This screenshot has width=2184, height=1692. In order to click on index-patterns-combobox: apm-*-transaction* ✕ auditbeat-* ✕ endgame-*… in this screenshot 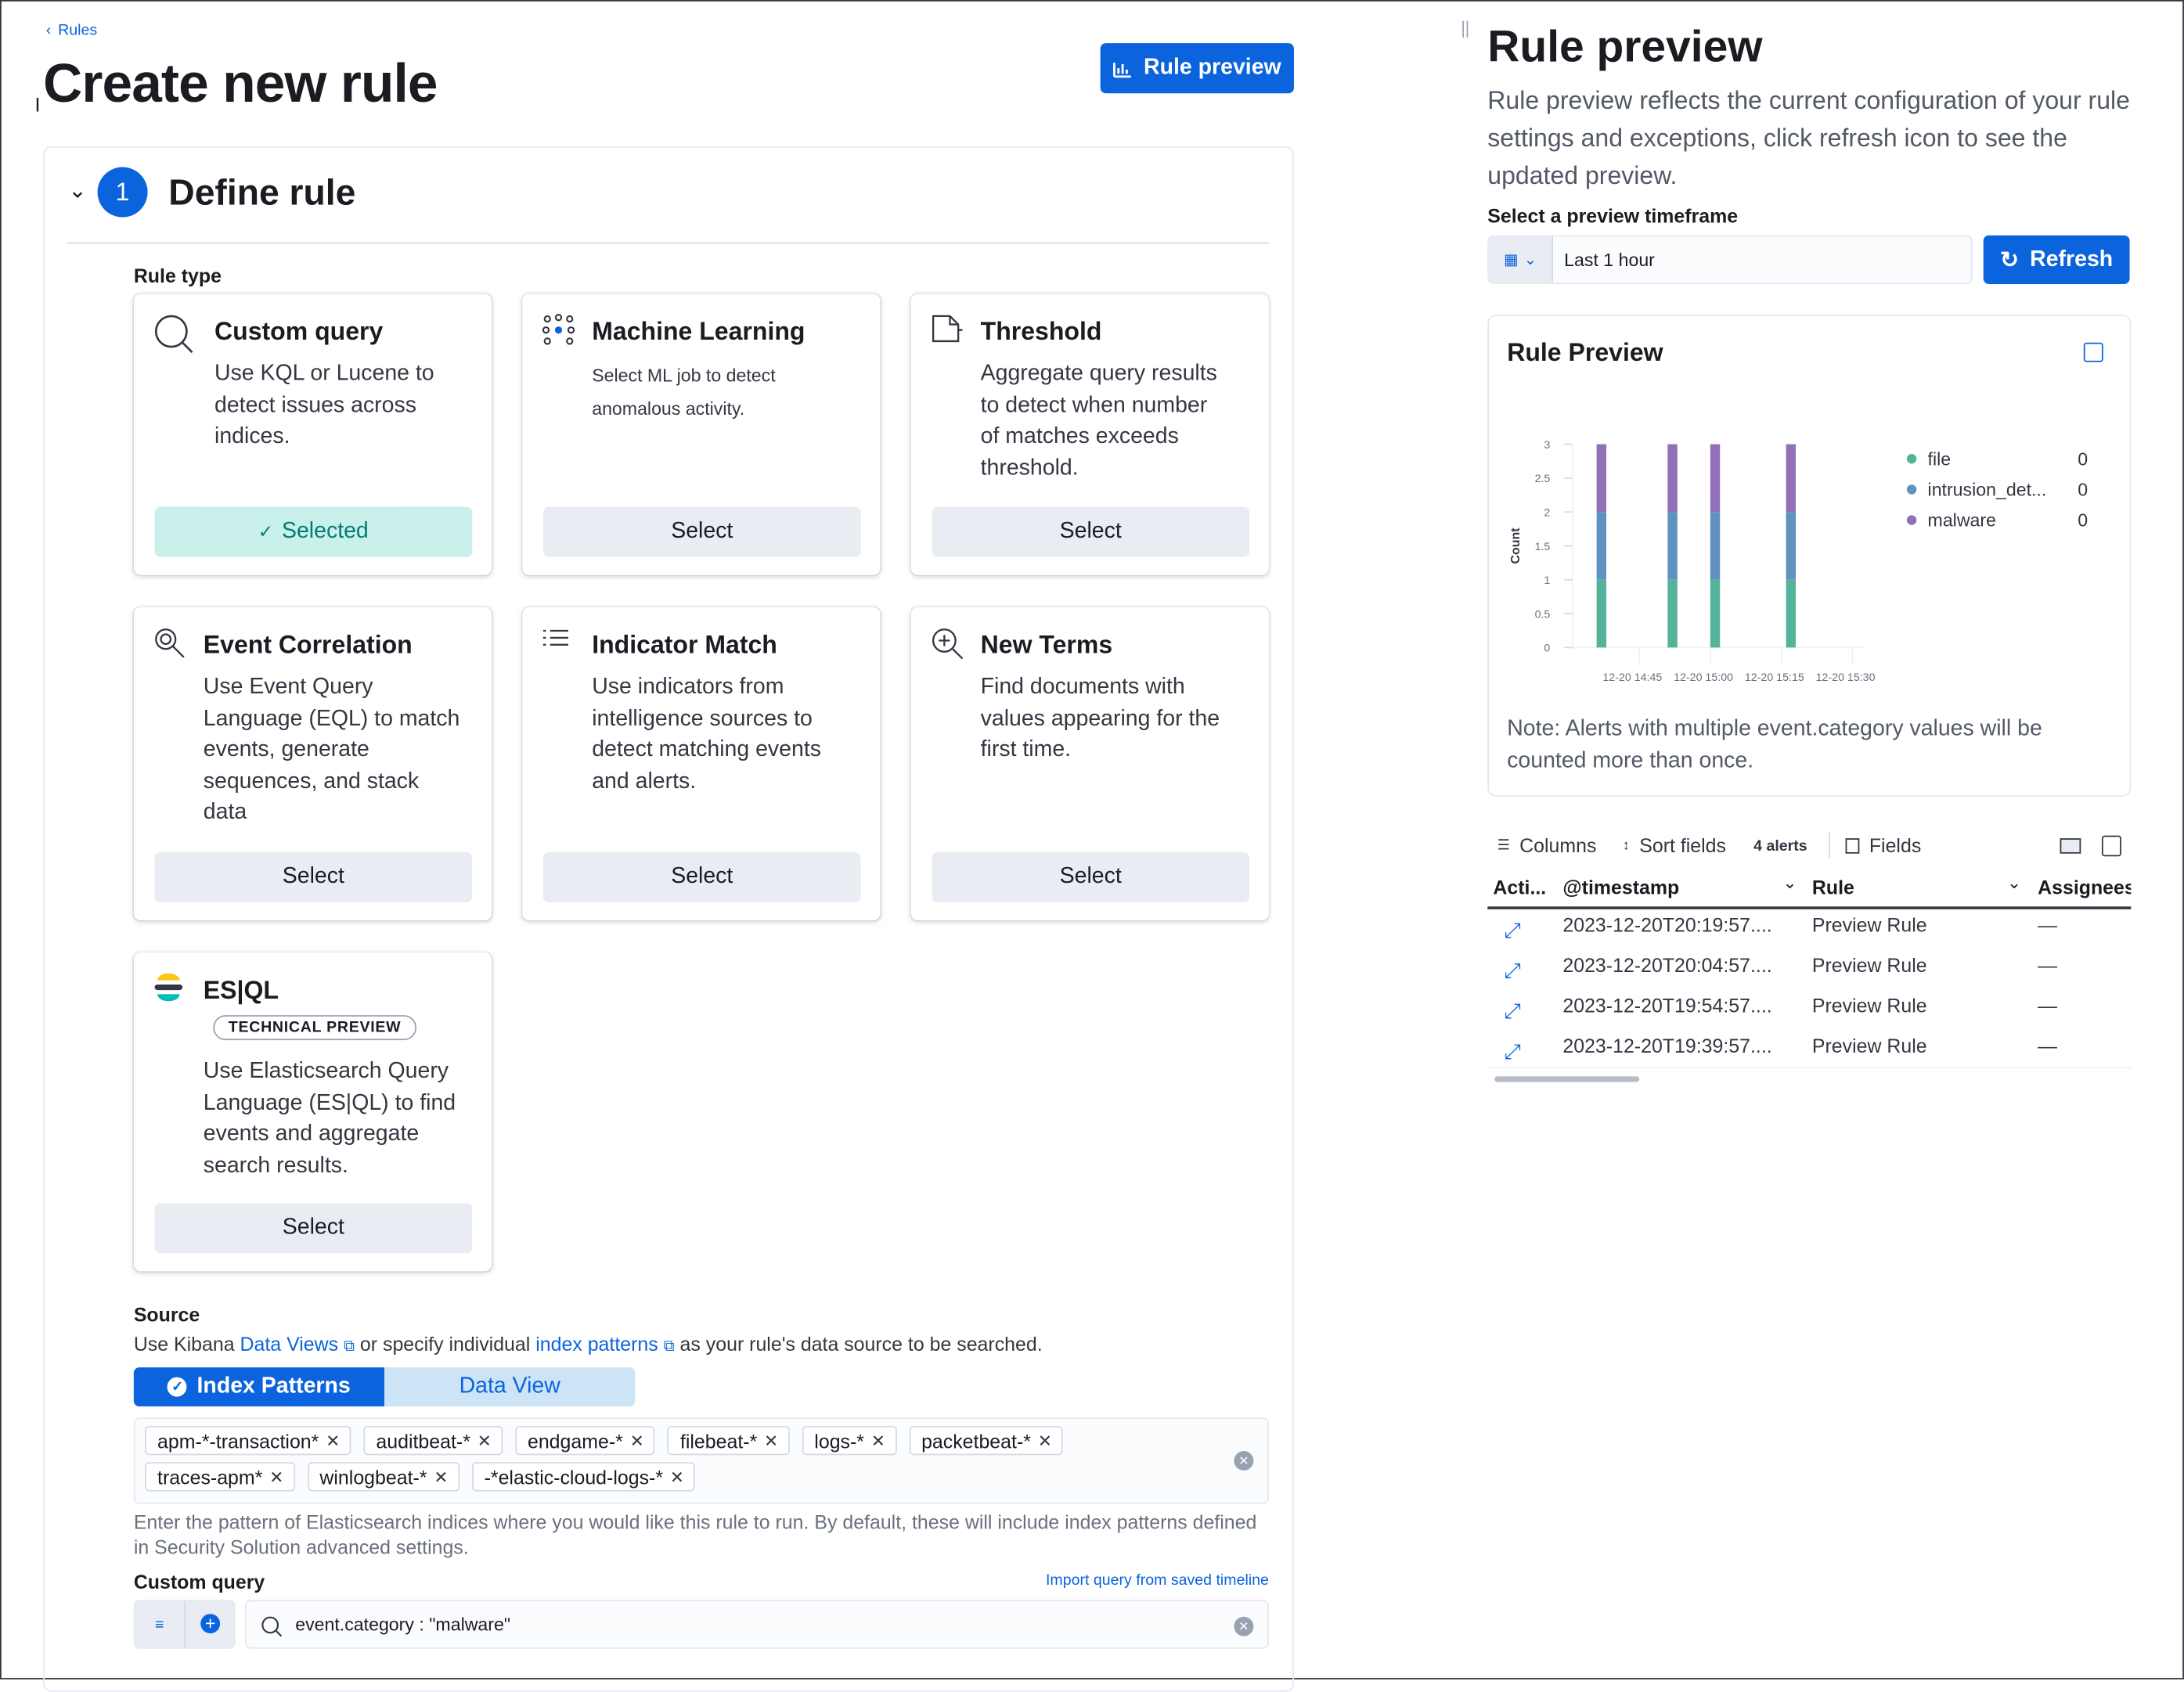, I will do `click(701, 1460)`.